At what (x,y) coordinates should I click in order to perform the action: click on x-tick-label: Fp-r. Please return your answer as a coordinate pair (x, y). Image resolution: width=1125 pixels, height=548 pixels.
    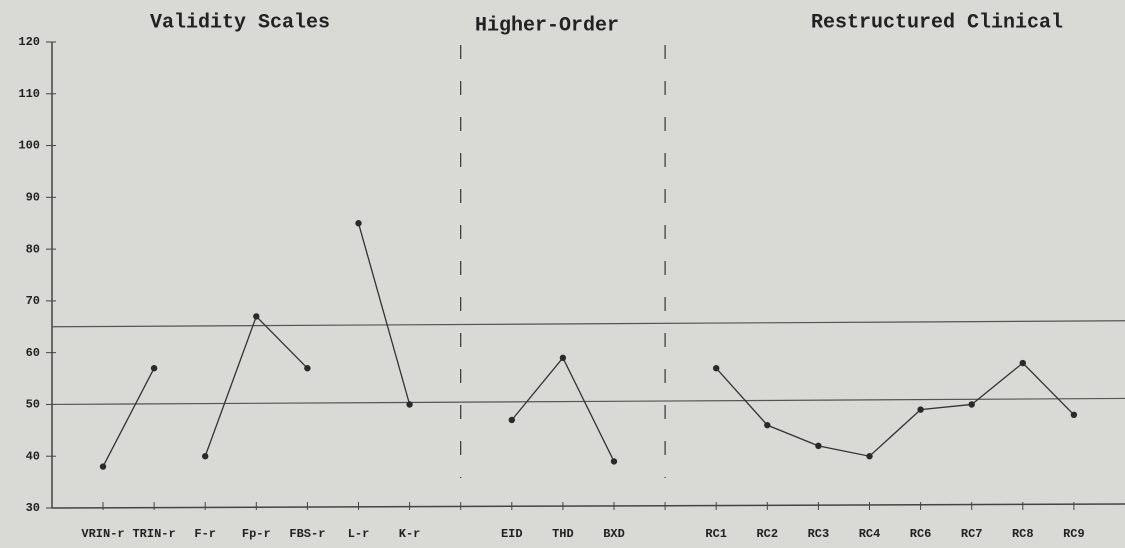
    Looking at the image, I should click on (256, 534).